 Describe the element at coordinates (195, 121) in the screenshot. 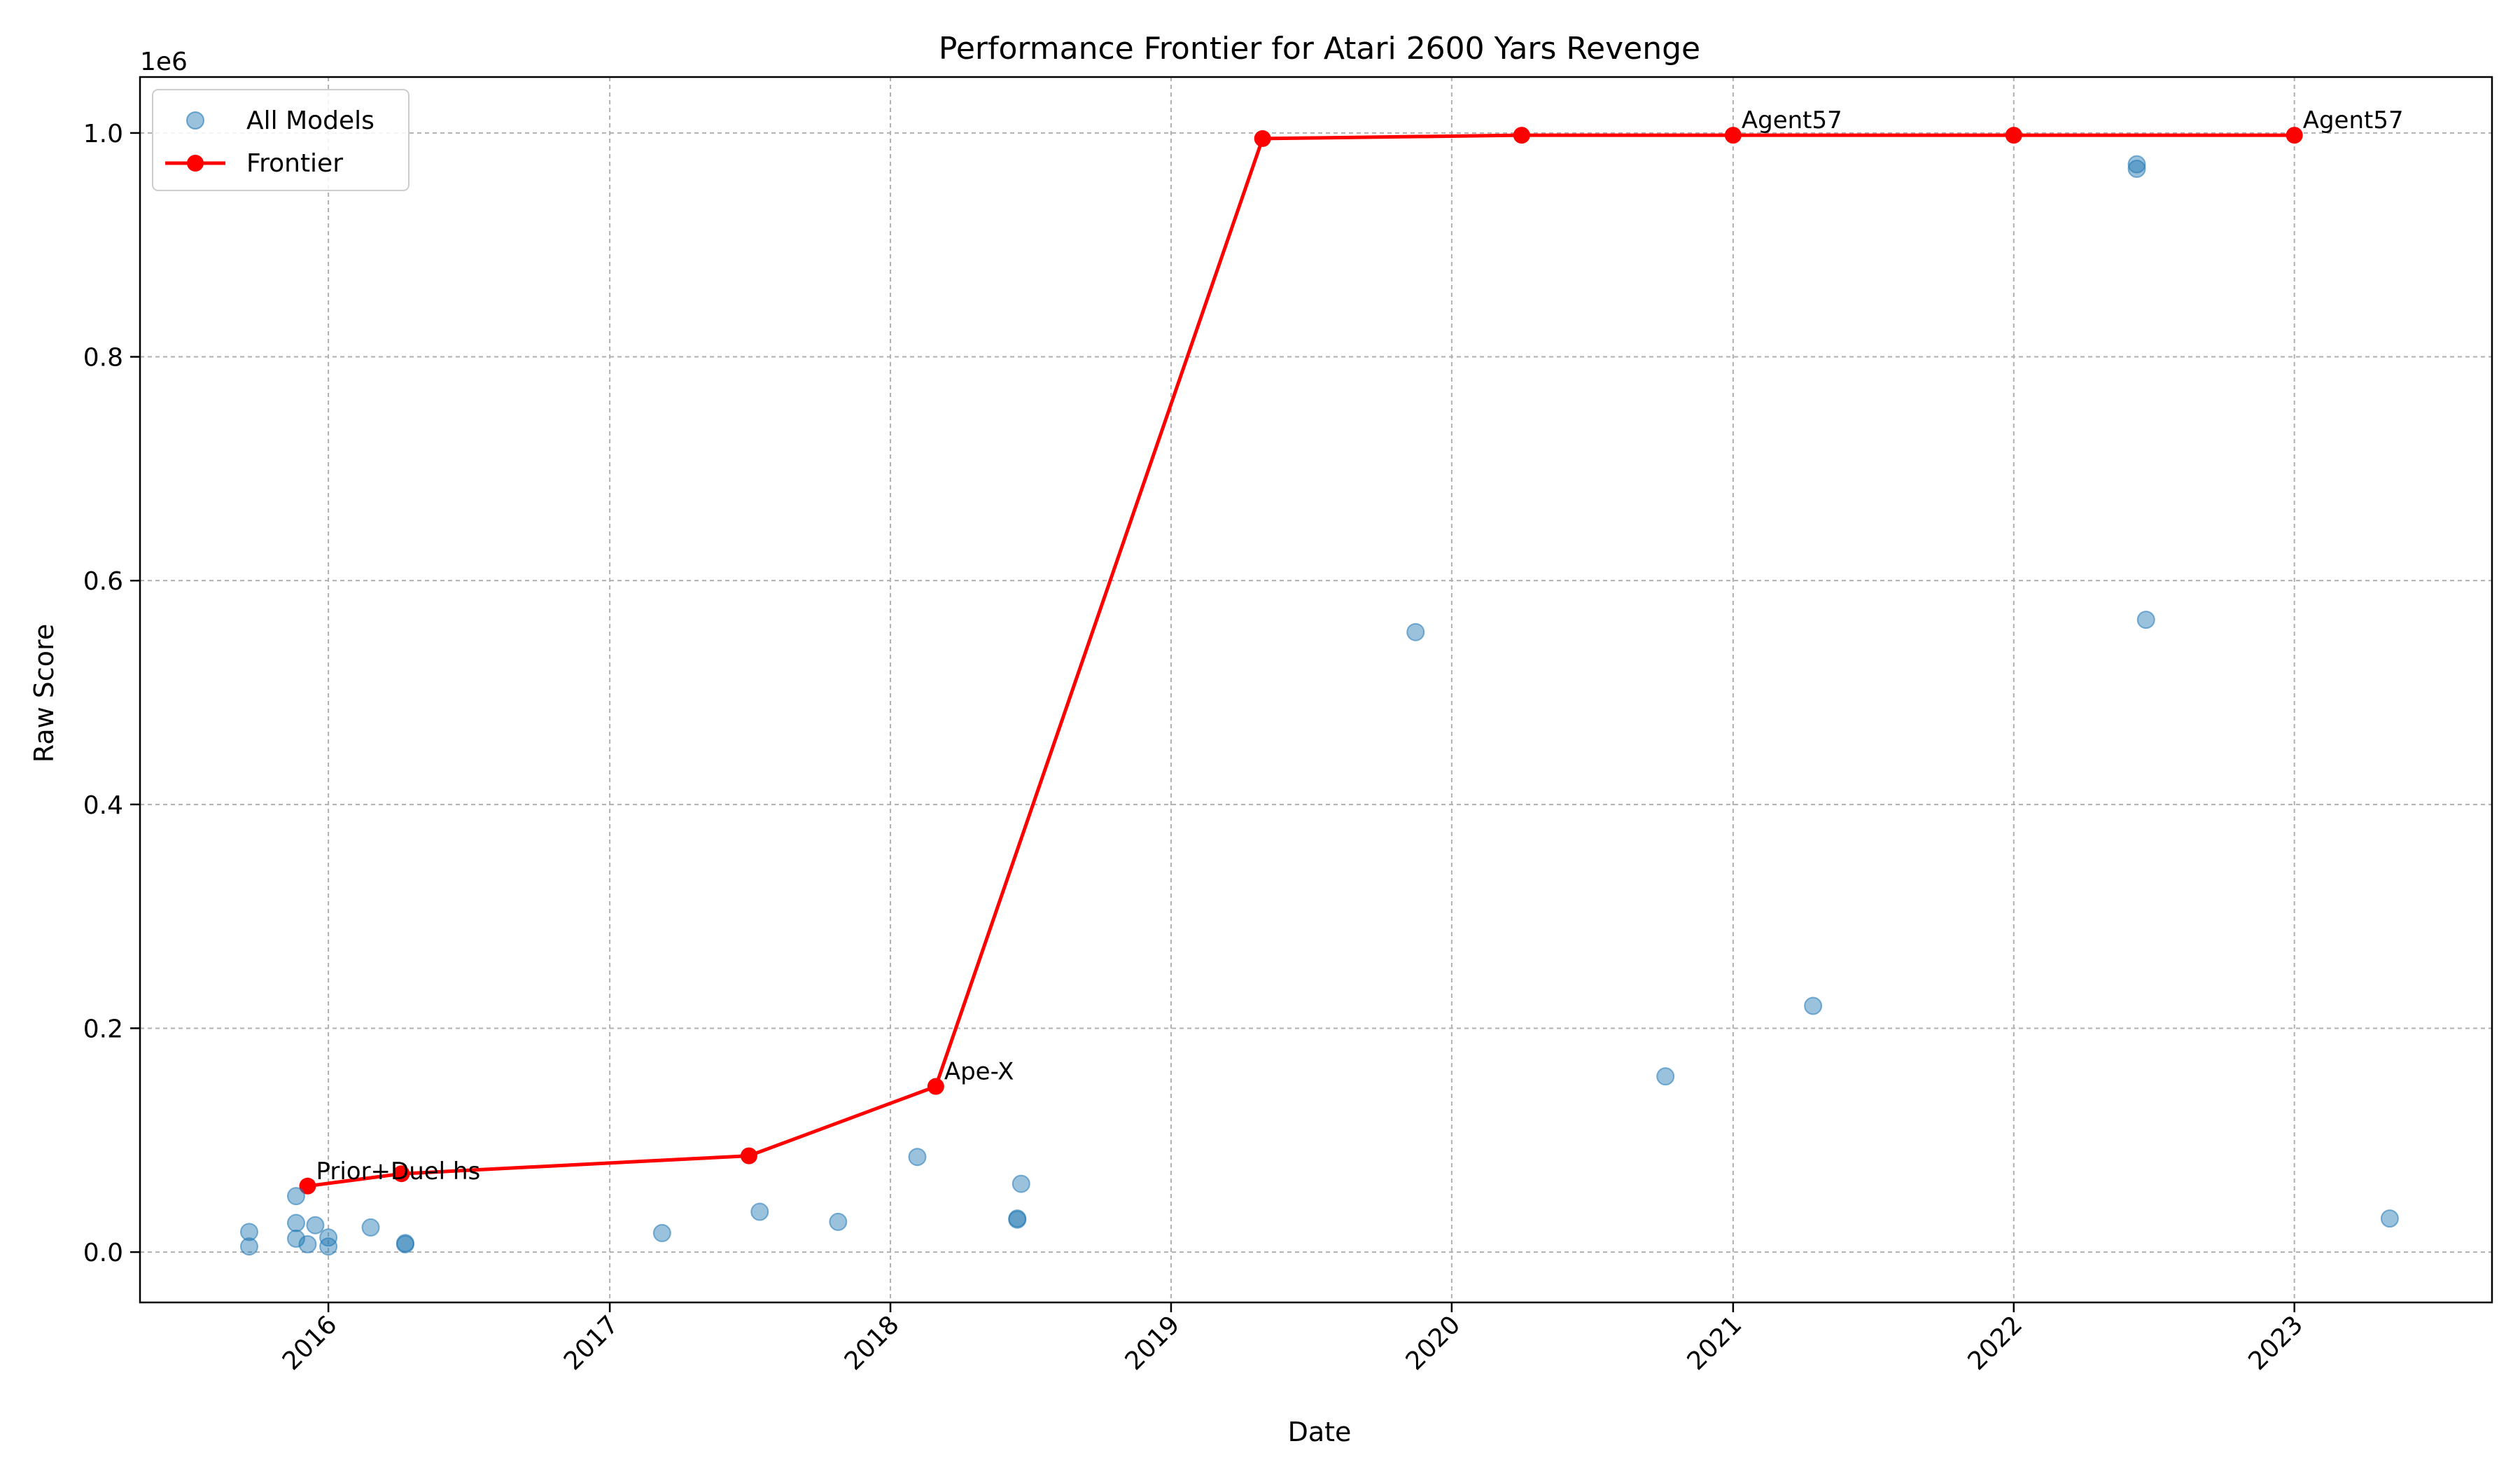

I see `legend-marker-all-models` at that location.